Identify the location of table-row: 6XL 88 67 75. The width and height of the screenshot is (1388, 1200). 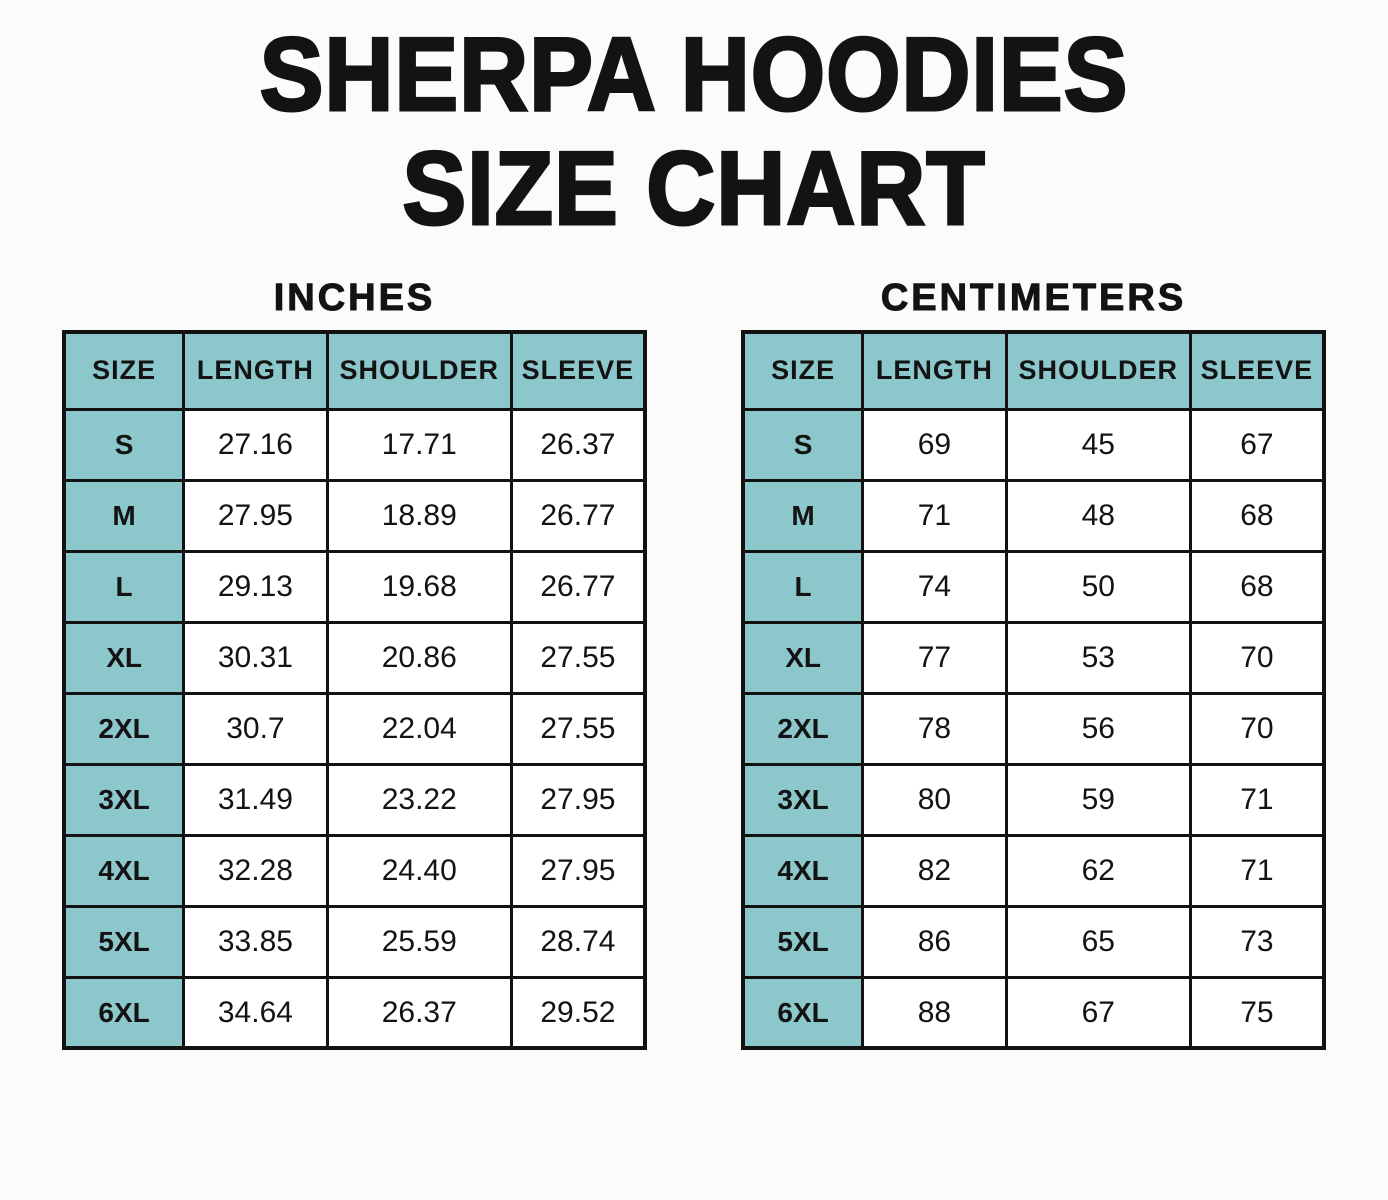
(1033, 1012).